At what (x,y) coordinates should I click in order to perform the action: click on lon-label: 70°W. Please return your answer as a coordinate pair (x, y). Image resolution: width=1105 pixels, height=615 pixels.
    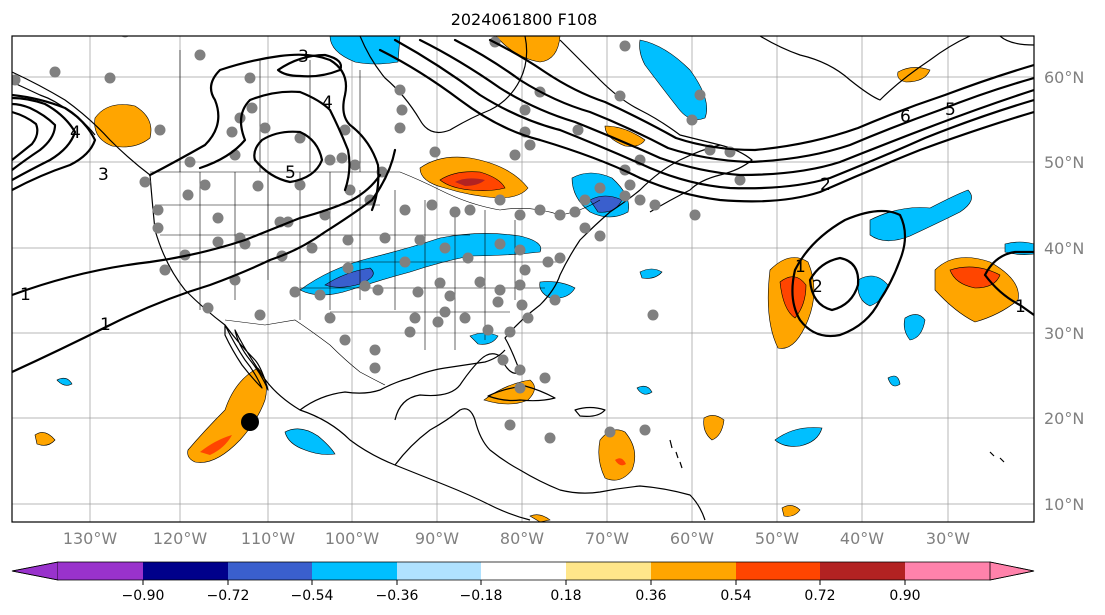
    Looking at the image, I should click on (607, 538).